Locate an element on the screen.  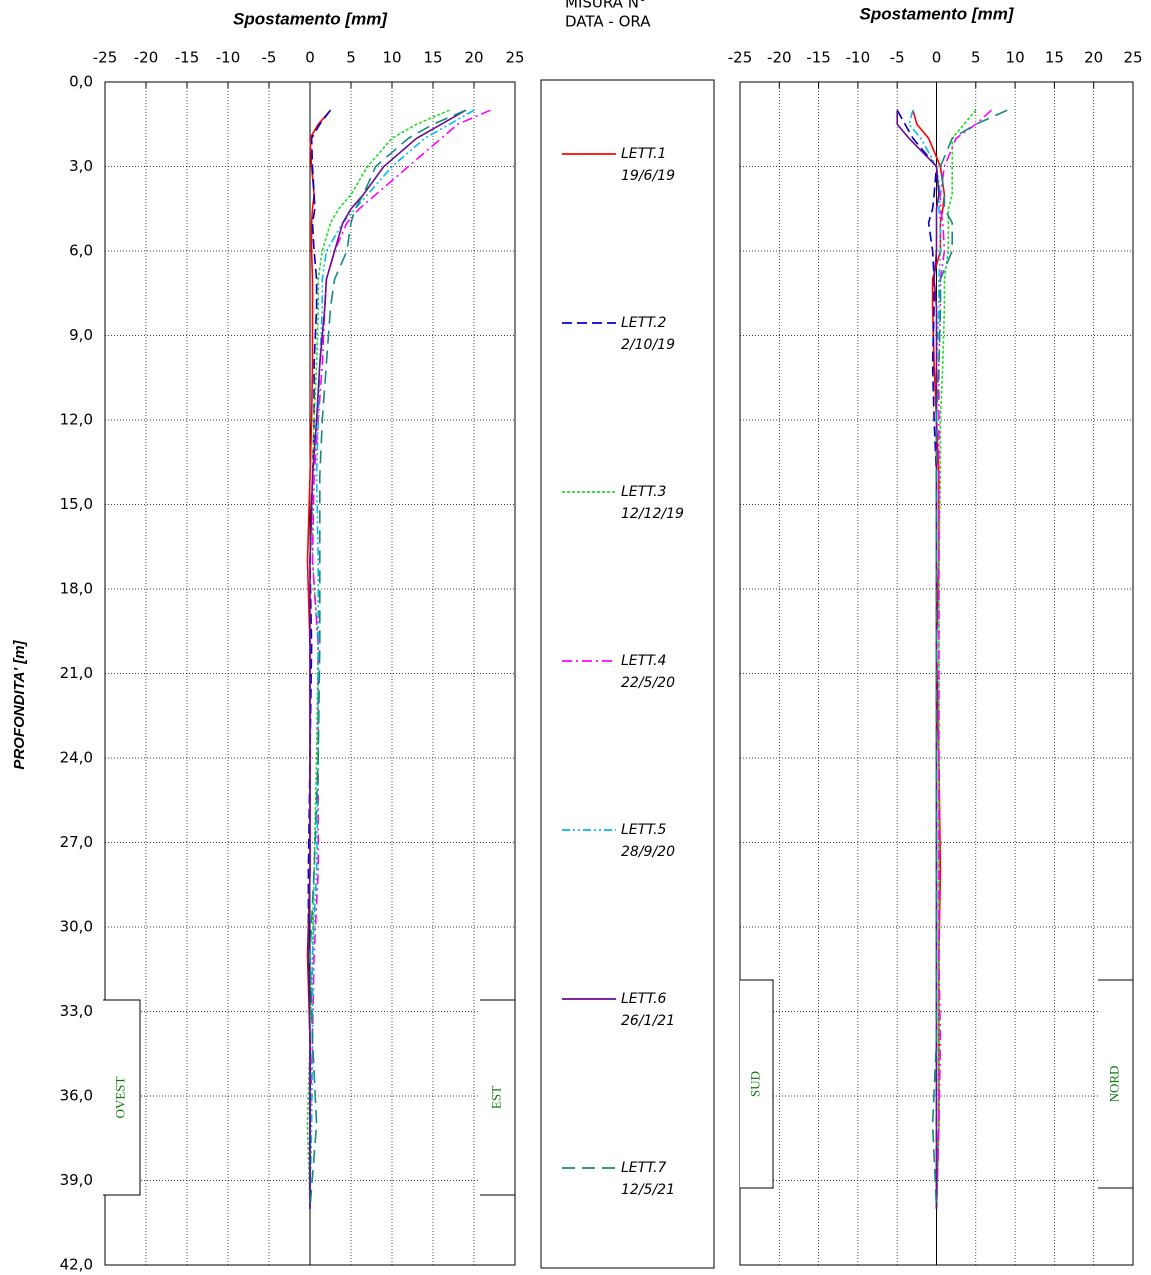
y-tick-label: 18,0 is located at coordinates (76, 589).